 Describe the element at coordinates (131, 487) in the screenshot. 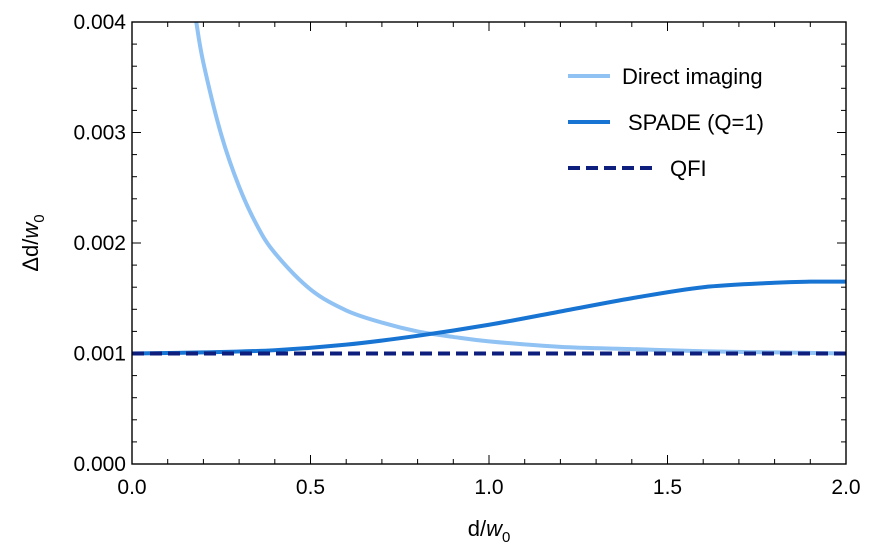

I see `x-tick-label: 0.0` at that location.